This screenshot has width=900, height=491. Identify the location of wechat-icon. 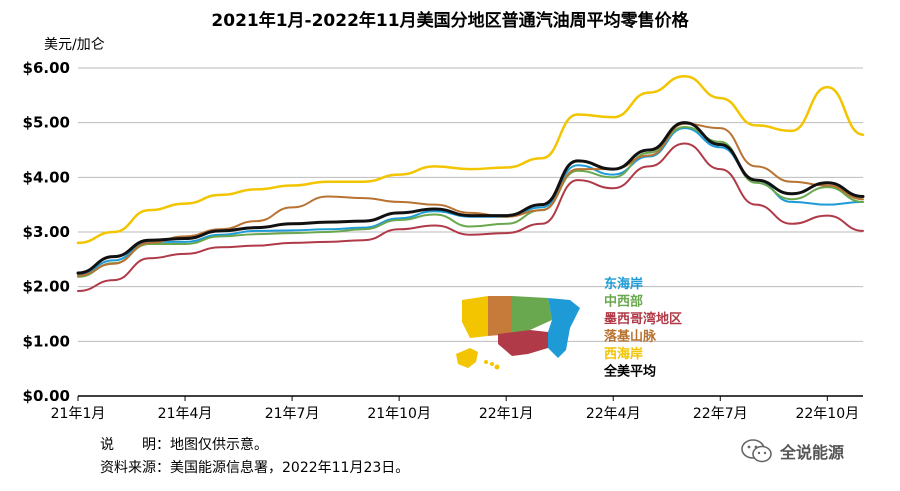
(756, 451).